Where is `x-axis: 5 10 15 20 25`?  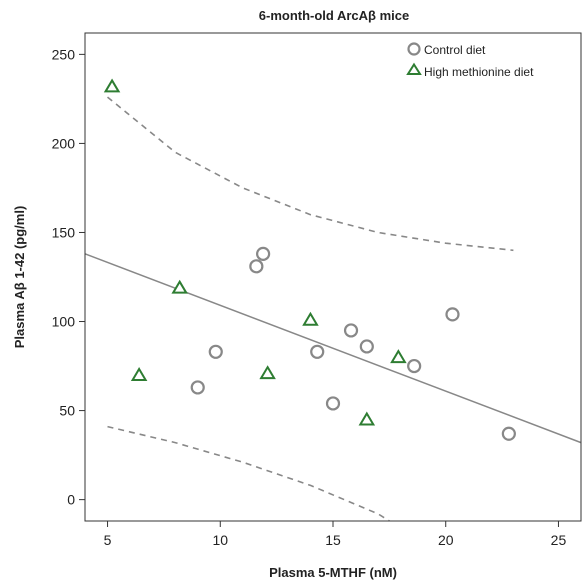 x-axis: 5 10 15 20 25 is located at coordinates (335, 534).